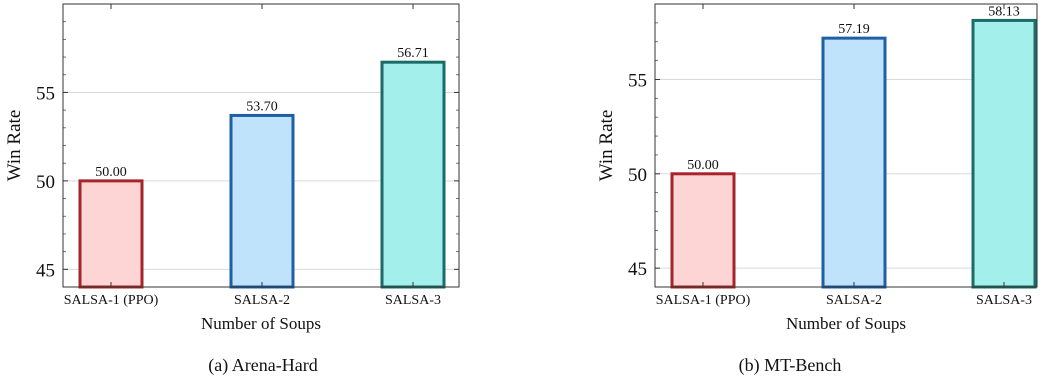  Describe the element at coordinates (1004, 11) in the screenshot. I see `bar-value-label: 58.13` at that location.